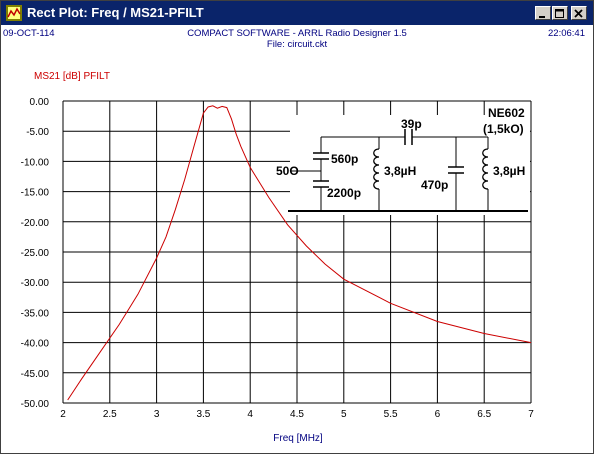 Image resolution: width=594 pixels, height=454 pixels. I want to click on y-tick-label: -40.00, so click(35, 344).